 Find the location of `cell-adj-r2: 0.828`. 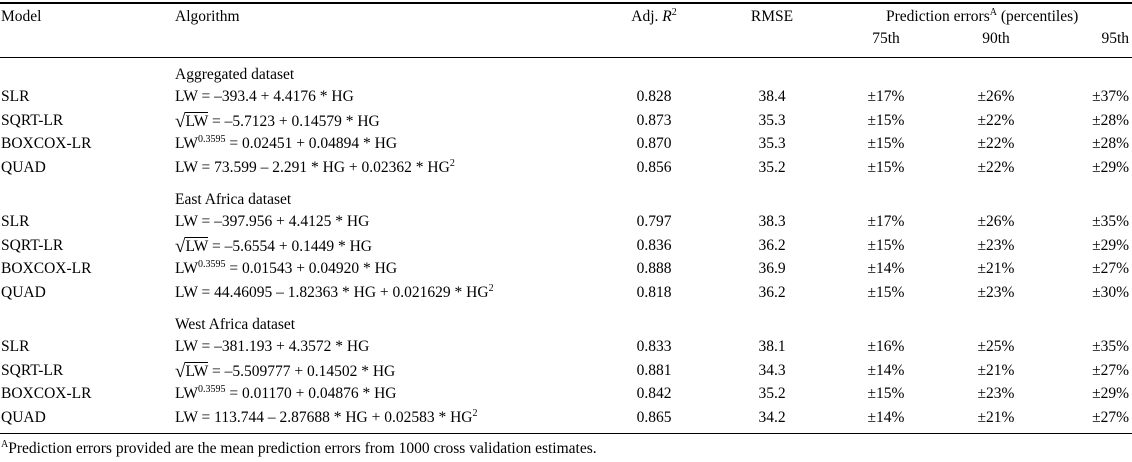

cell-adj-r2: 0.828 is located at coordinates (654, 96).